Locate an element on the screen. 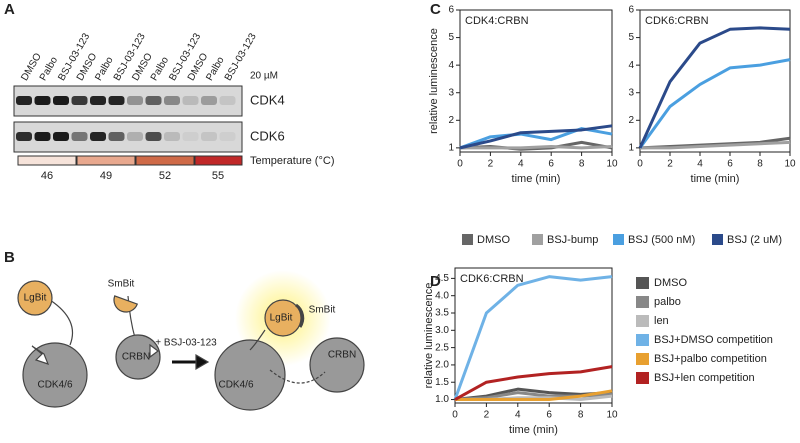  legend-label: BSJ+palbo competition is located at coordinates (710, 359).